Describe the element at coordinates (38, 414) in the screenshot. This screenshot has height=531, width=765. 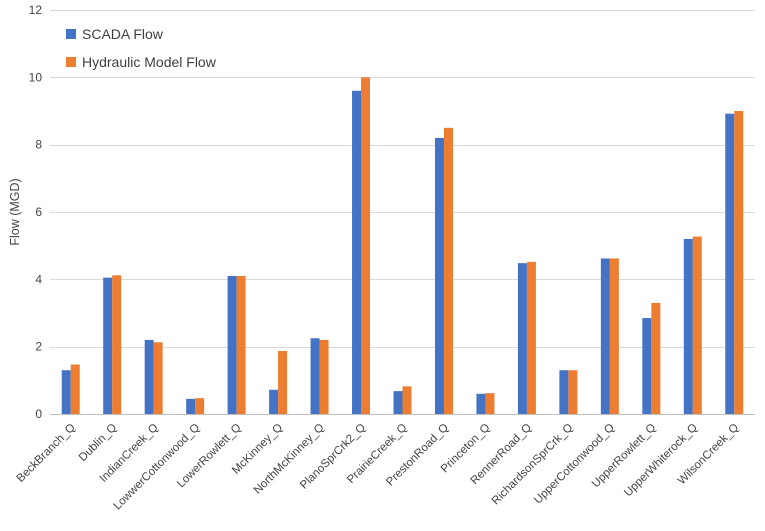
I see `y-tick-label: 0` at that location.